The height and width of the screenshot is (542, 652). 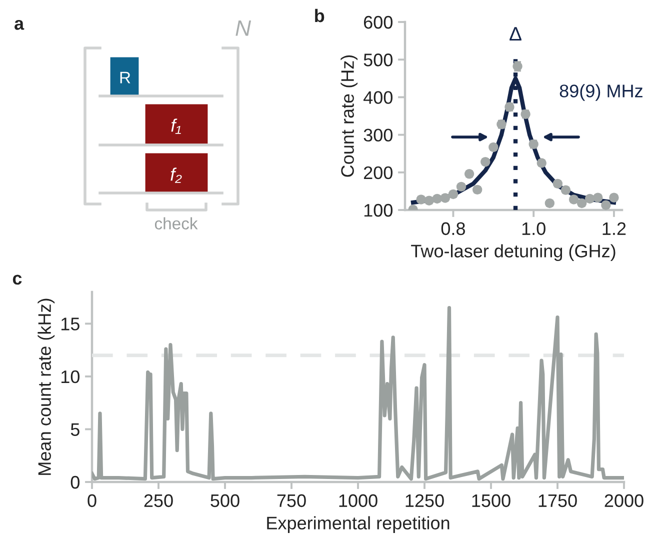 What do you see at coordinates (453, 229) in the screenshot?
I see `x-tick-label: 0.8` at bounding box center [453, 229].